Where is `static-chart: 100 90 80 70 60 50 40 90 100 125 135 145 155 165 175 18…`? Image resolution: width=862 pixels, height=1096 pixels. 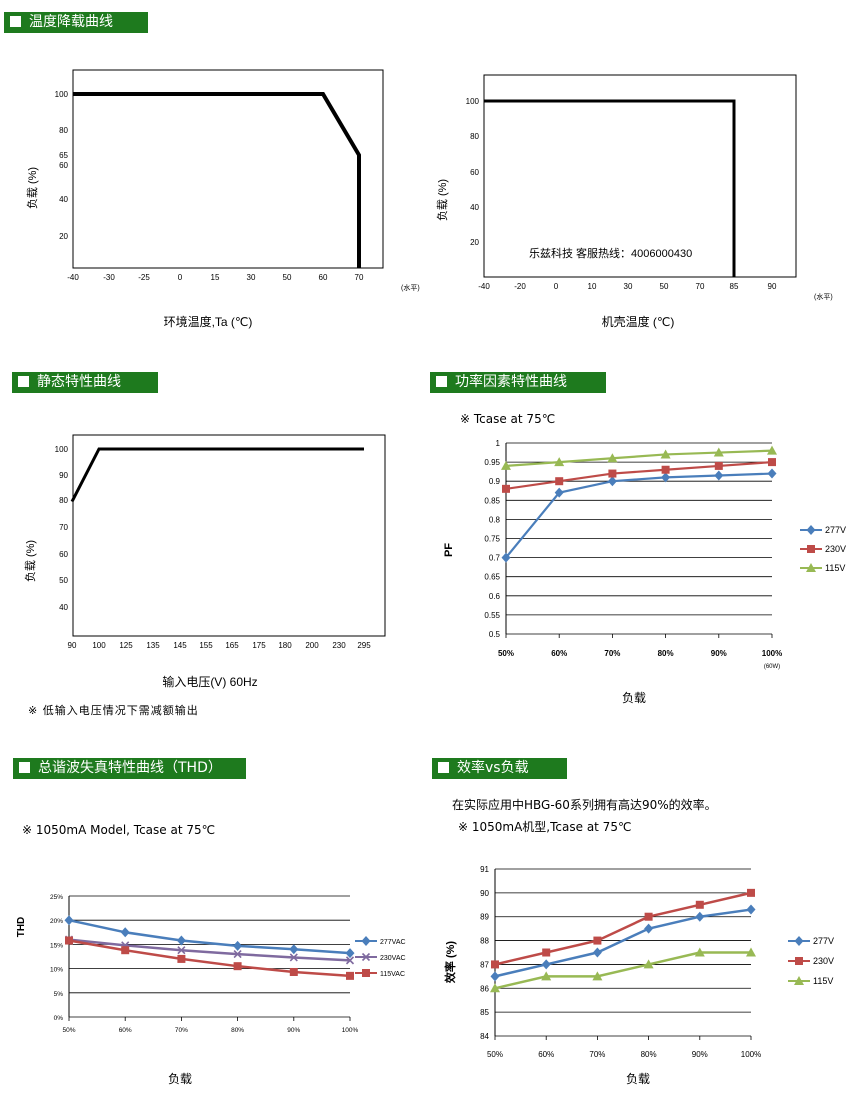 static-chart: 100 90 80 70 60 50 40 90 100 125 135 145 155 165 175 18… is located at coordinates (204, 561).